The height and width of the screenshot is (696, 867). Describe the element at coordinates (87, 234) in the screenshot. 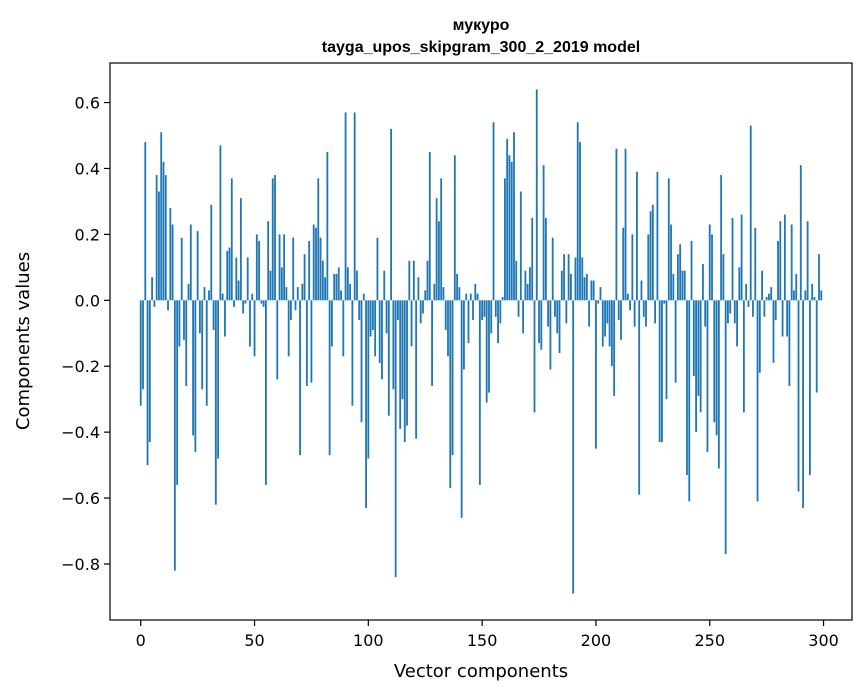

I see `y-tick-label-5: 0.2` at that location.